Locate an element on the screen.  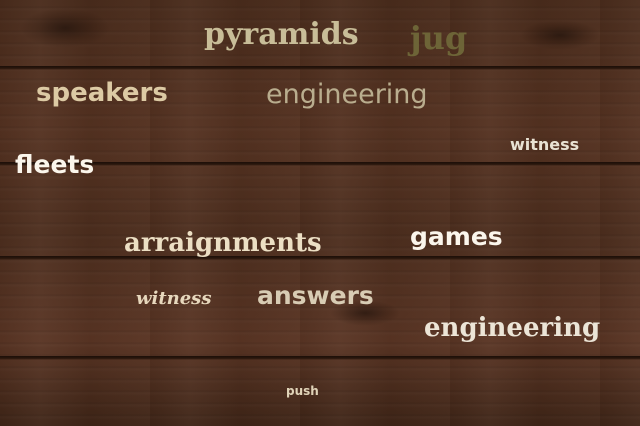
word-arraignments: arraignments is located at coordinates (223, 243).